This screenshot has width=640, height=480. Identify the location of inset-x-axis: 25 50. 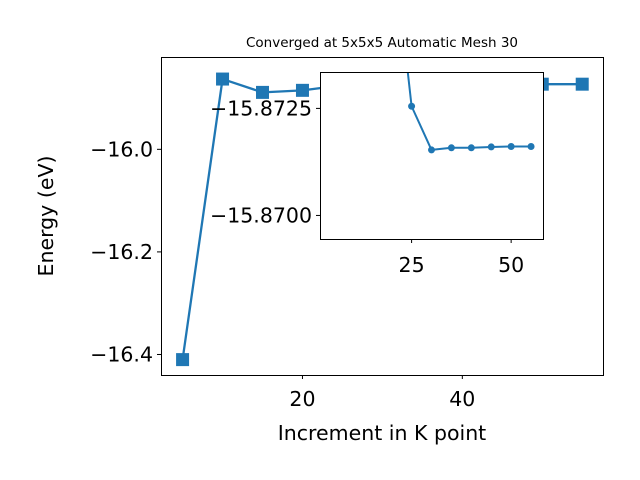
(461, 258).